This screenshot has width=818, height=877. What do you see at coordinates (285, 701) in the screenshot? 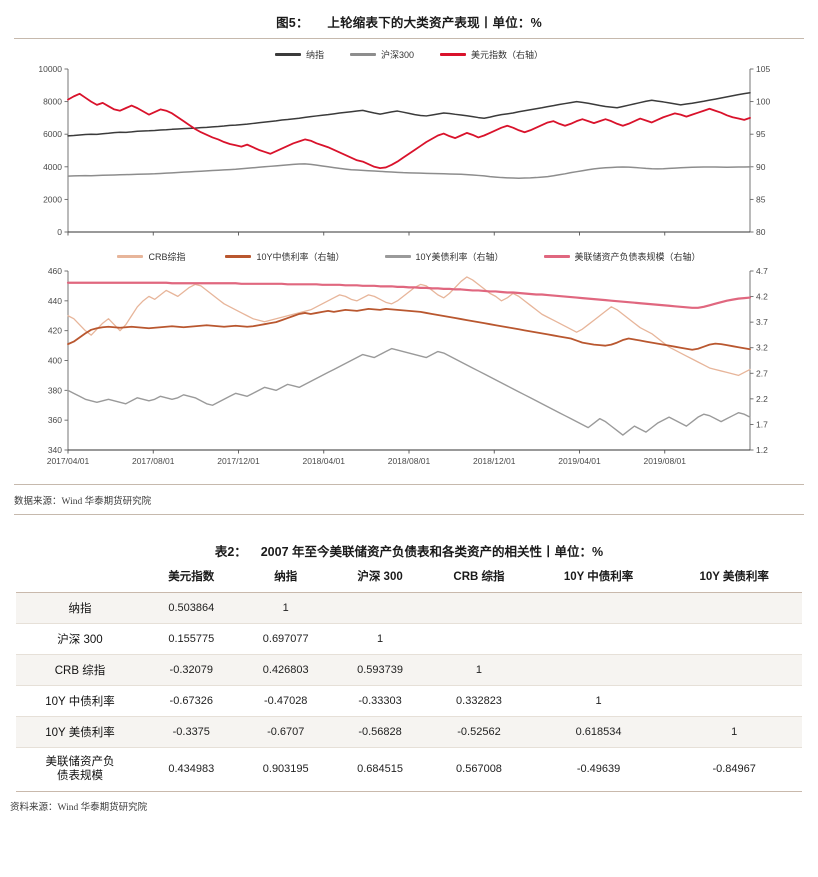
I see `table-cell: -0.47028` at bounding box center [285, 701].